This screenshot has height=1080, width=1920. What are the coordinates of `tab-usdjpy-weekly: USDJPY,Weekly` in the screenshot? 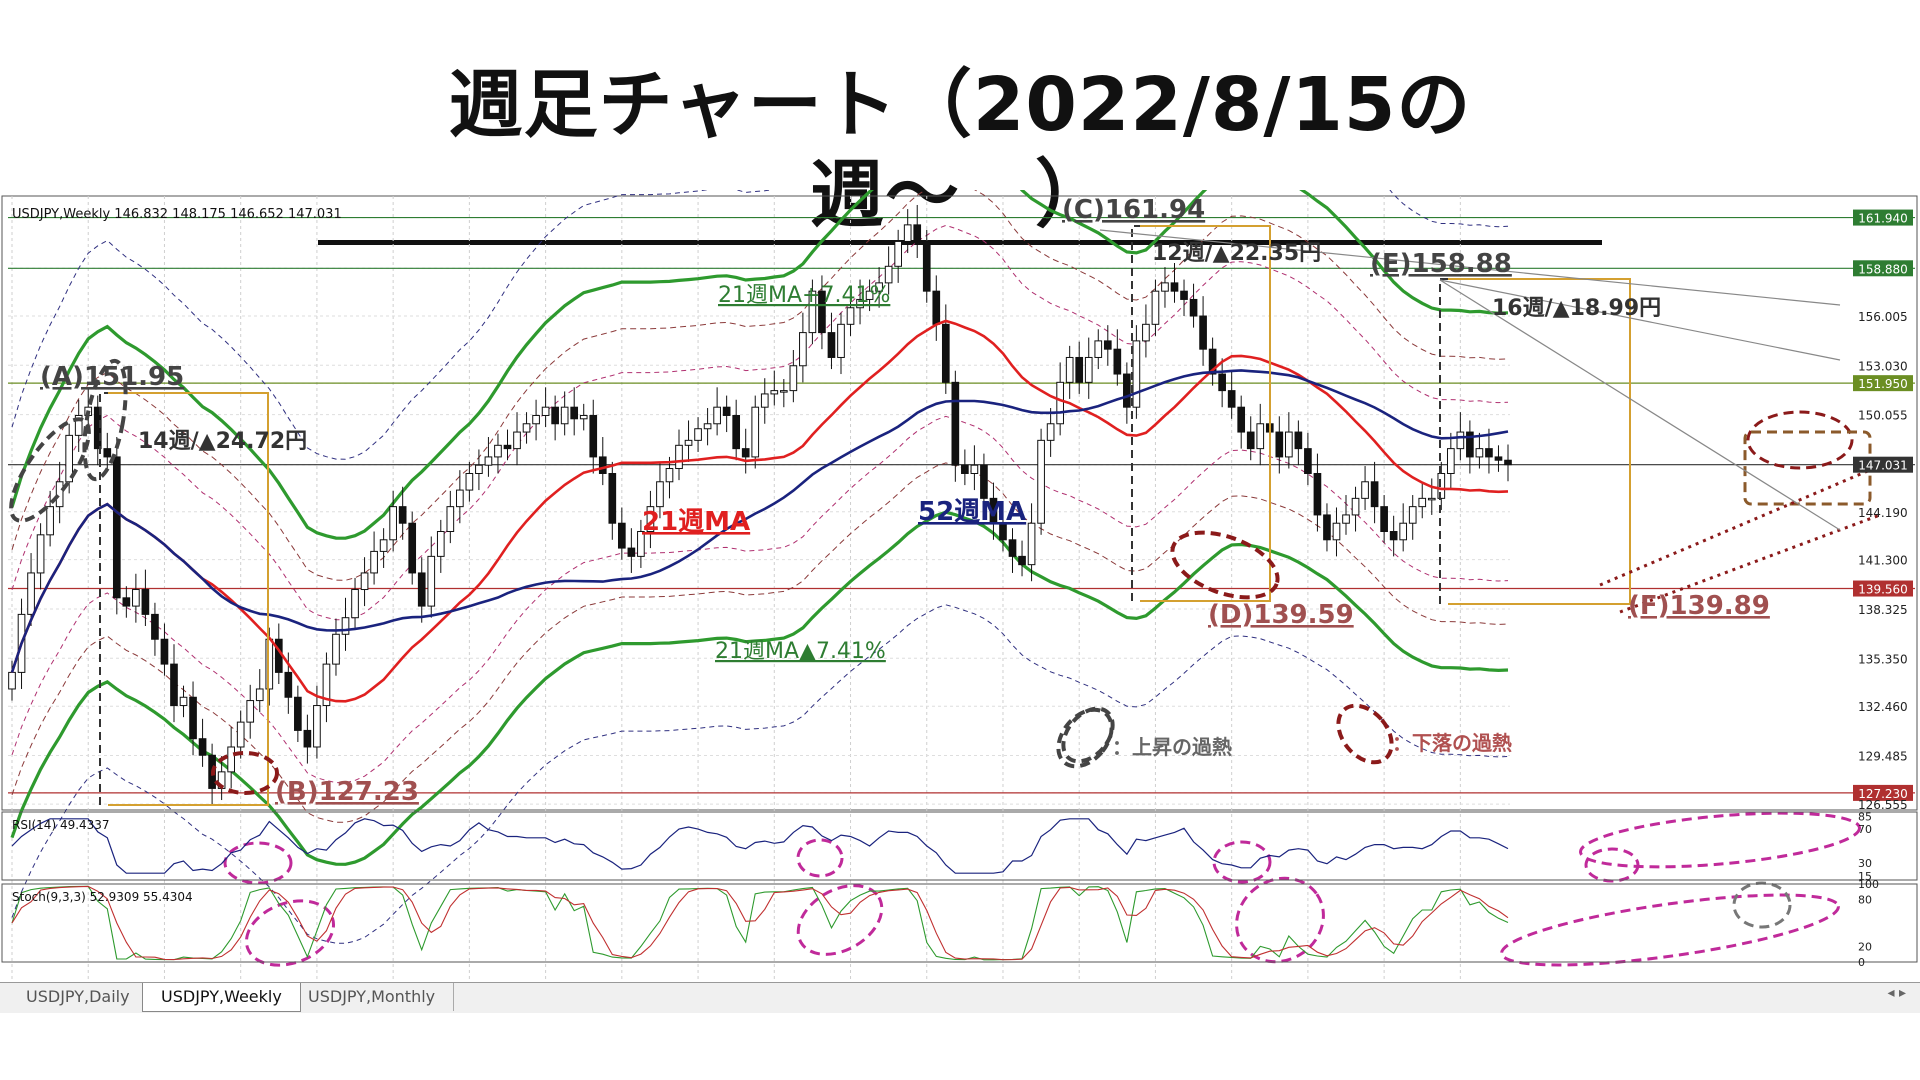 It's located at (221, 997).